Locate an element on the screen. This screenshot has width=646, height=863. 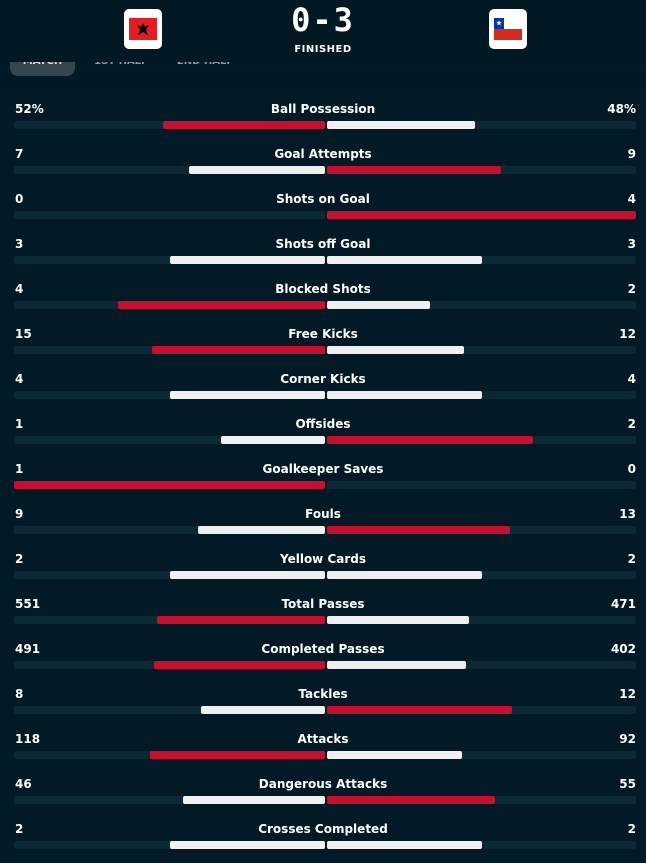
stat-row: 118 Attacks 92 is located at coordinates (323, 747).